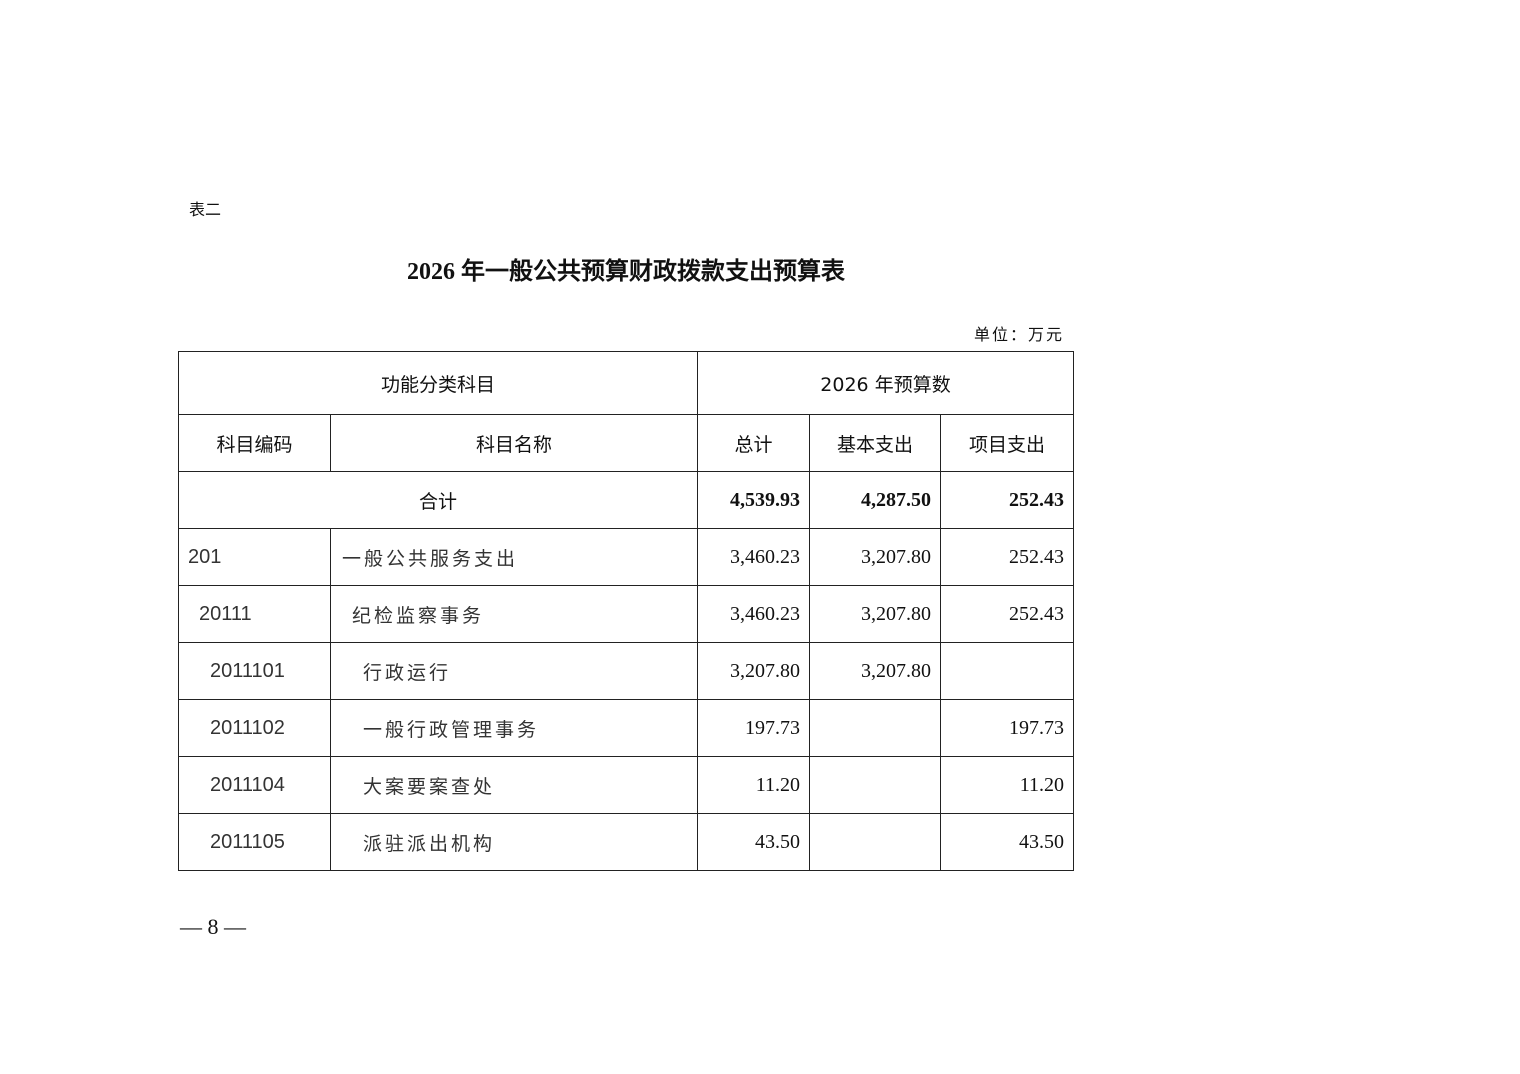  What do you see at coordinates (254, 785) in the screenshot?
I see `row-code: 2011104` at bounding box center [254, 785].